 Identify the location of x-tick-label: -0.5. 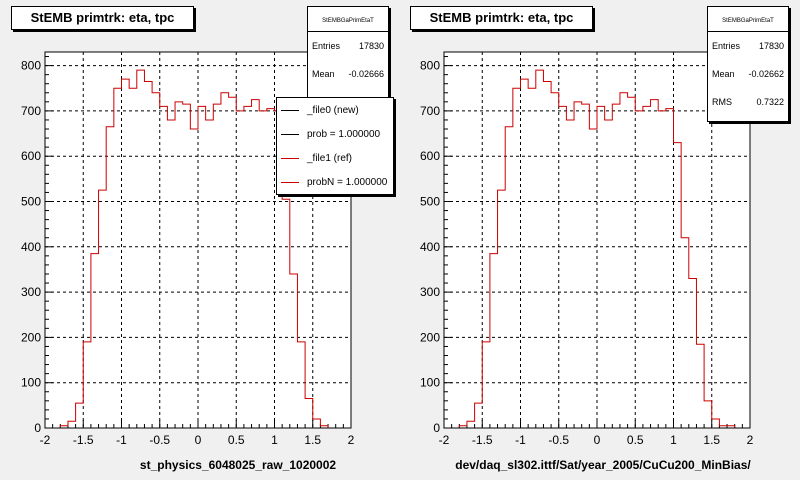
(558, 440).